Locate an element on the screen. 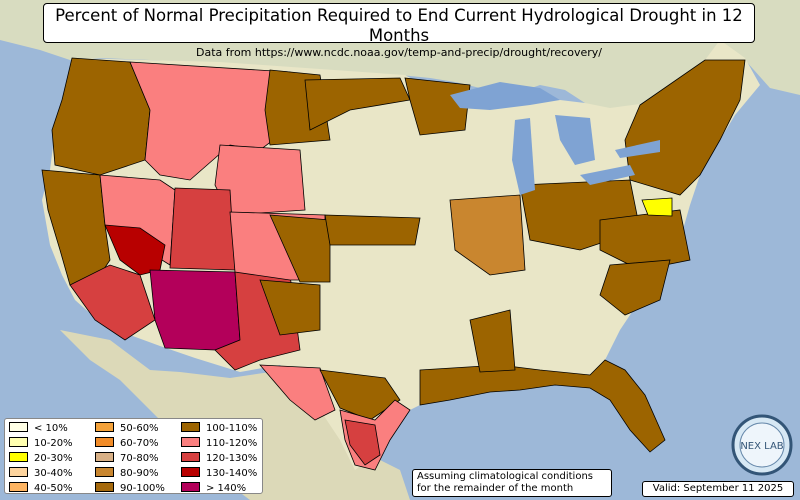  region-northeast is located at coordinates (685, 127).